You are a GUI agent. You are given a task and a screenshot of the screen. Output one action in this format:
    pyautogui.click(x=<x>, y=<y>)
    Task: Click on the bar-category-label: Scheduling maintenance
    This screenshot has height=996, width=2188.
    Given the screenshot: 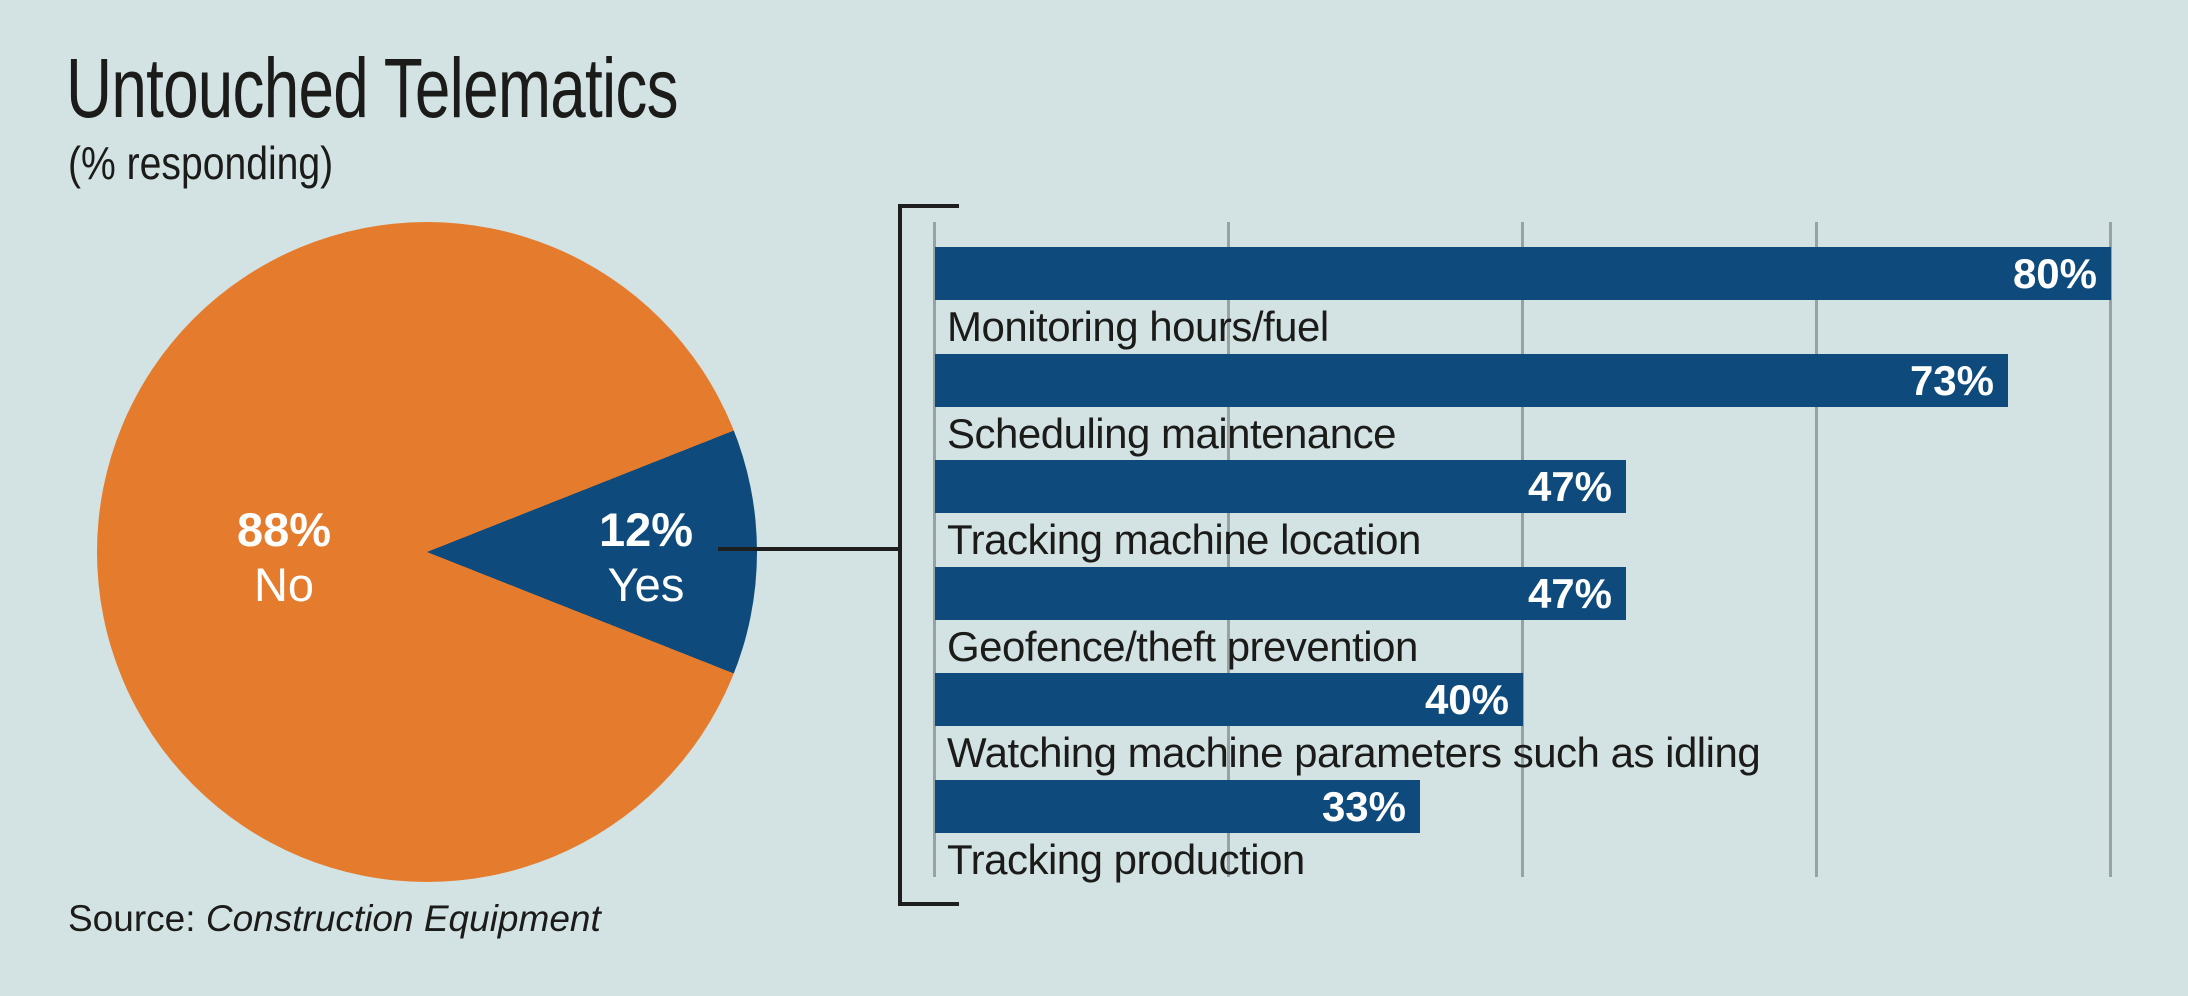 What is the action you would take?
    pyautogui.click(x=1172, y=433)
    